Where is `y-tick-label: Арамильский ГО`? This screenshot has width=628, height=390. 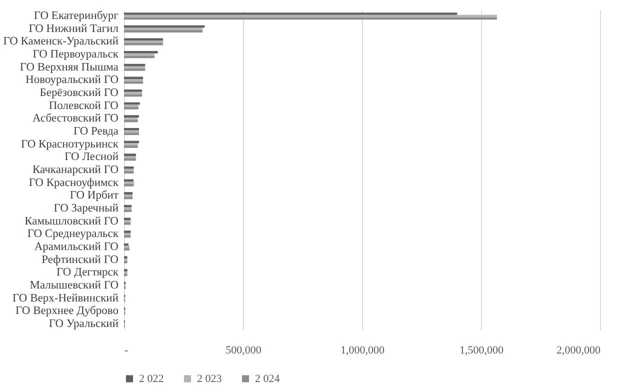
y-tick-label: Арамильский ГО is located at coordinates (76, 246).